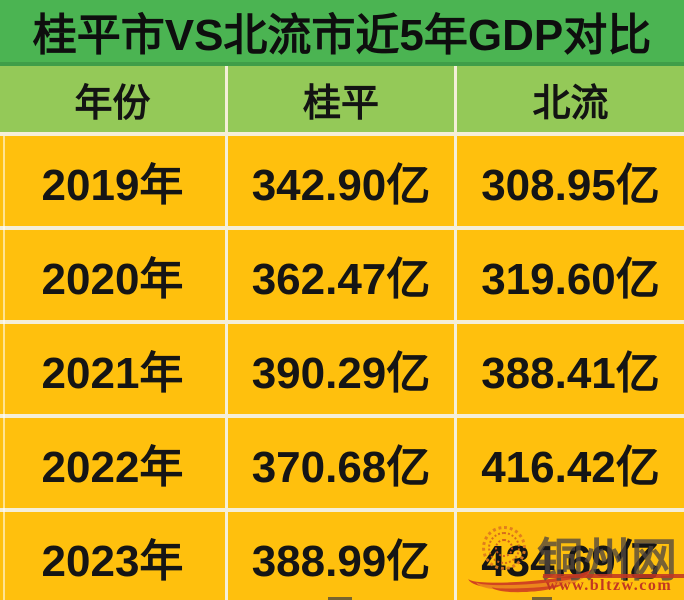 This screenshot has width=684, height=600. I want to click on year-cell: 2020年, so click(112, 275).